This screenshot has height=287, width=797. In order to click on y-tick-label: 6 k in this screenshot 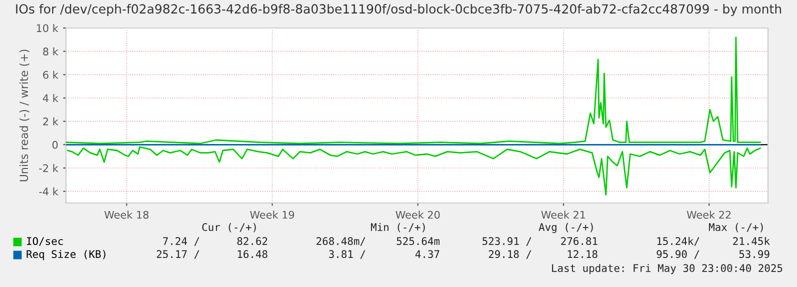, I will do `click(50, 74)`.